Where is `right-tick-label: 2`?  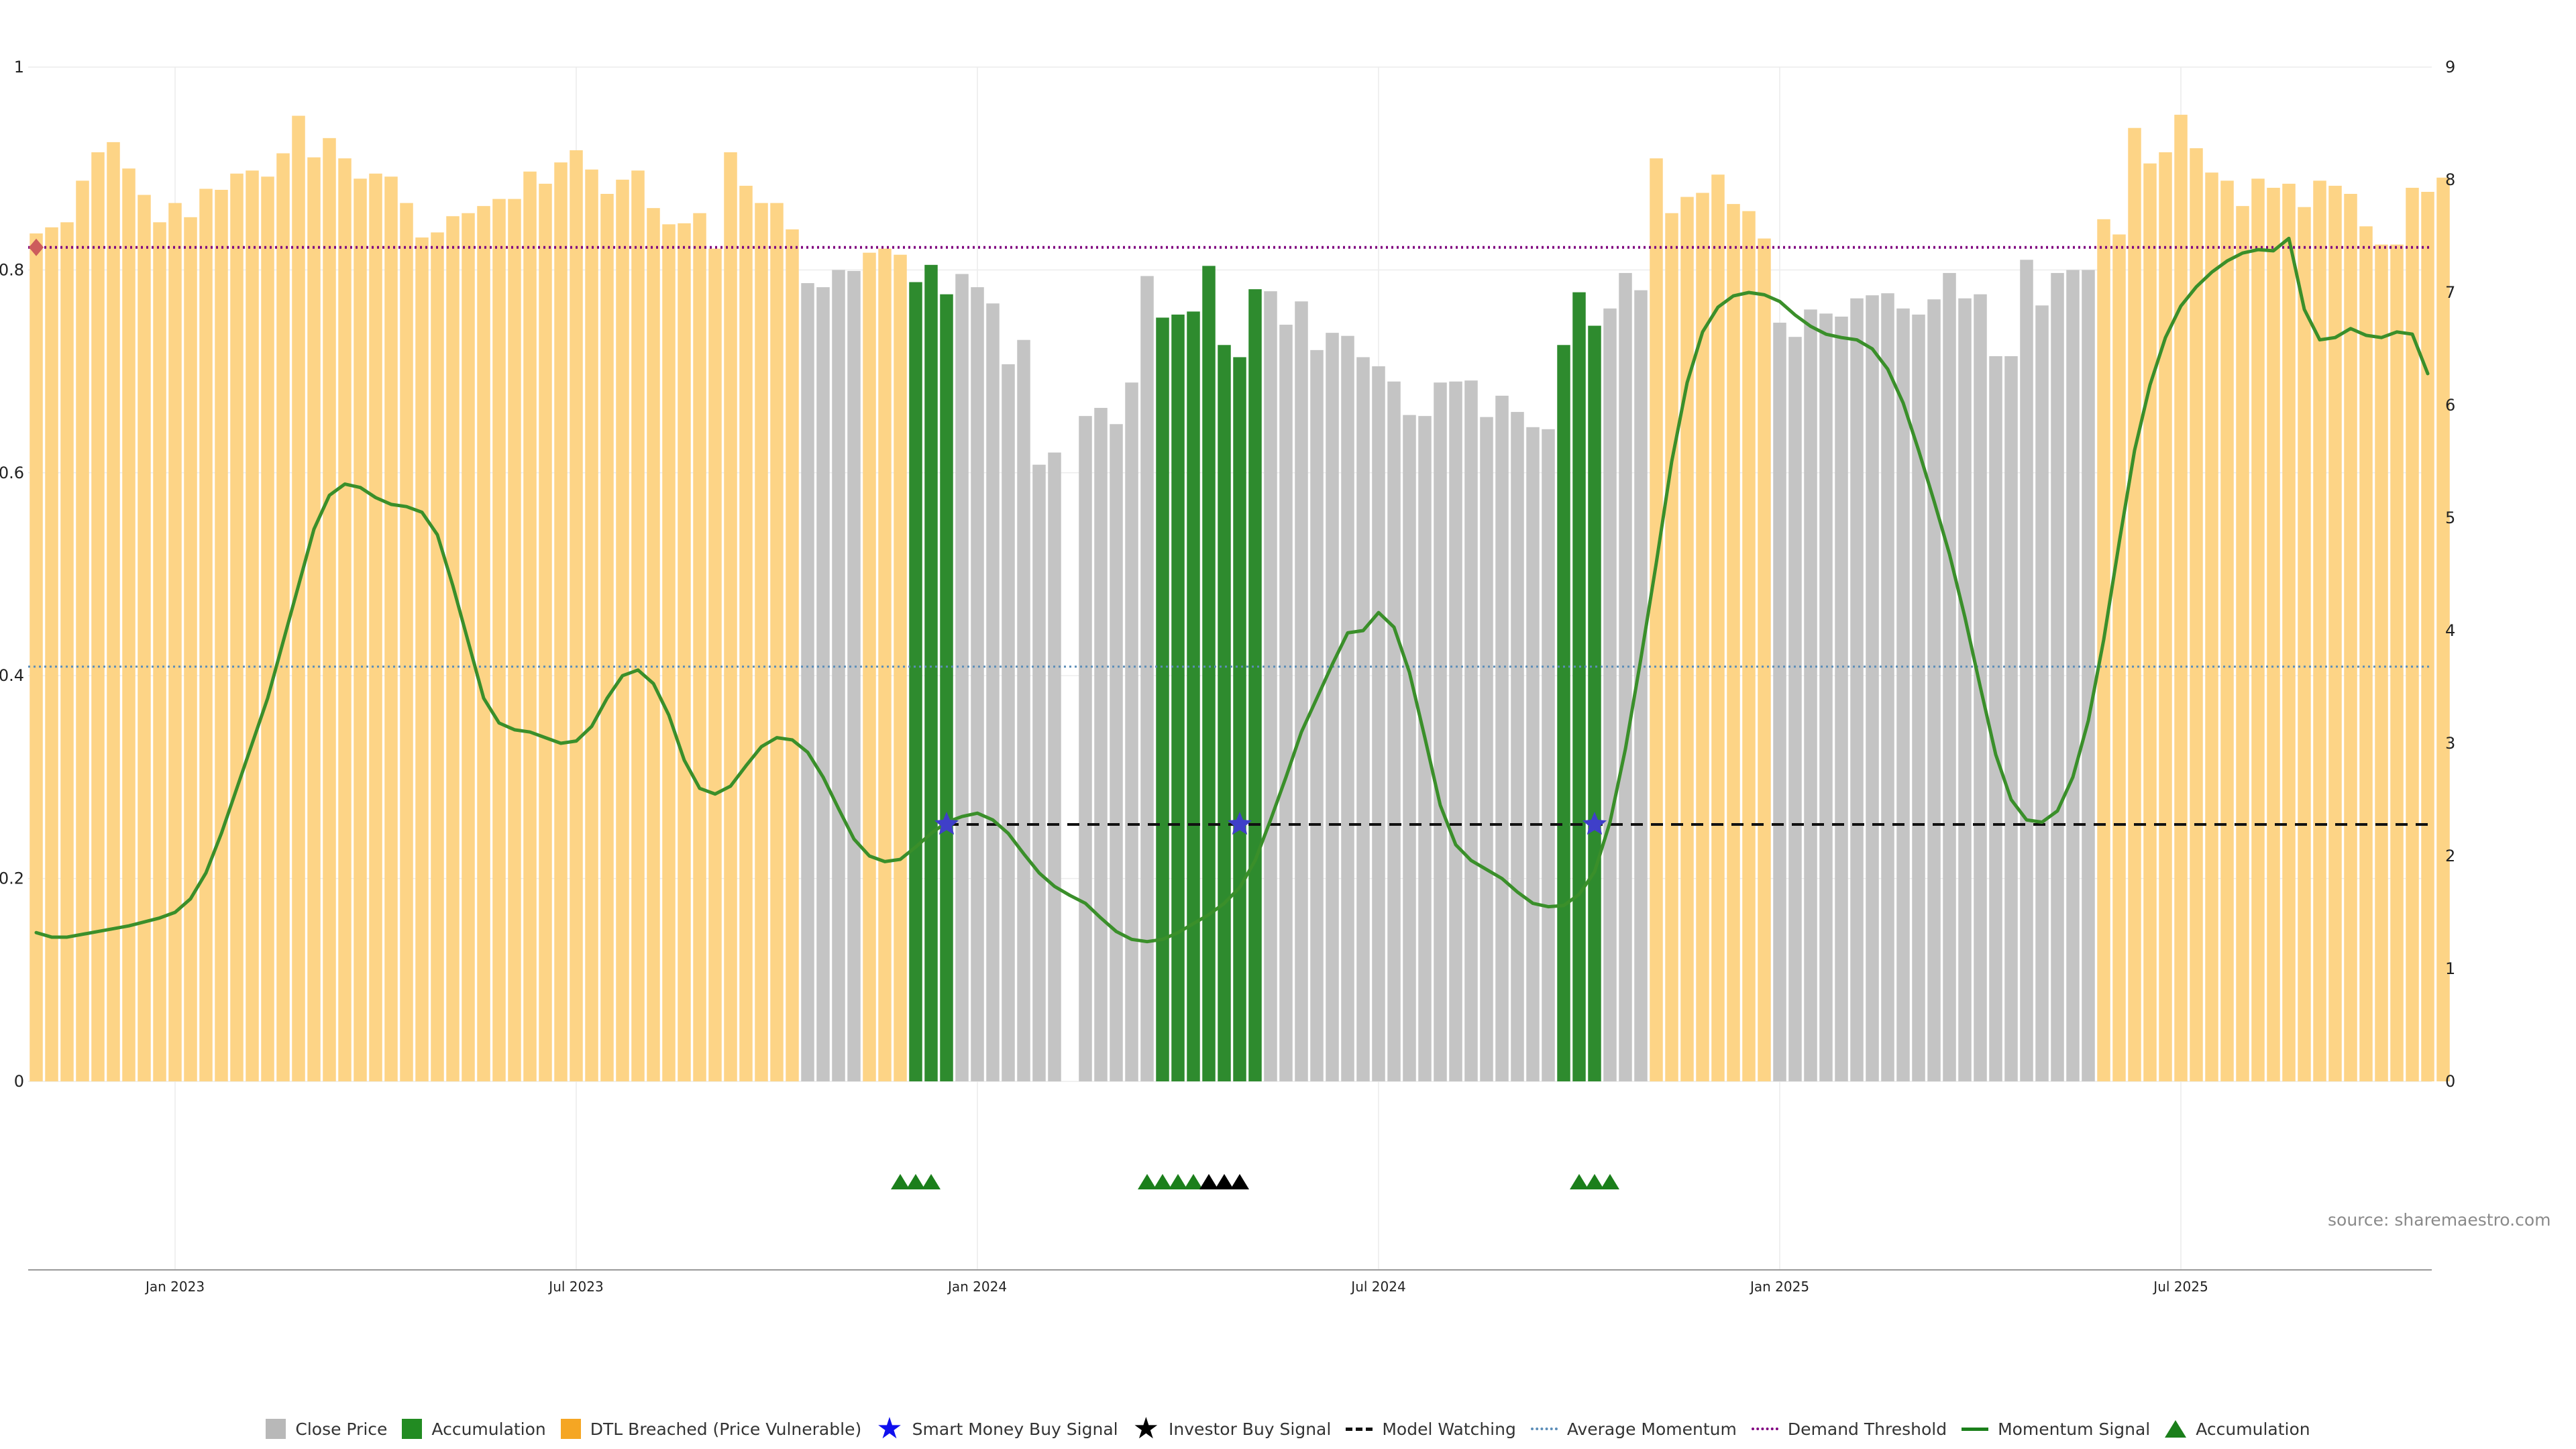
right-tick-label: 2 is located at coordinates (2450, 856).